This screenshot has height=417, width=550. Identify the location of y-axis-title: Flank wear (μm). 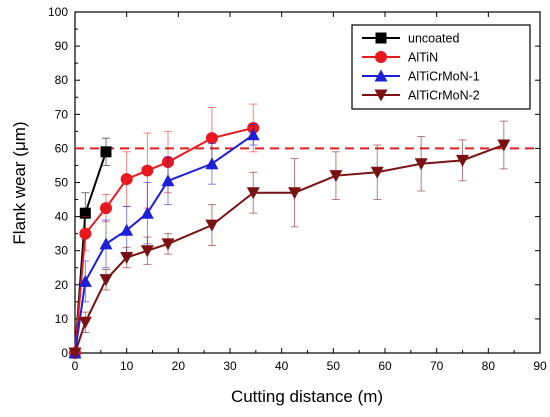
(19, 182).